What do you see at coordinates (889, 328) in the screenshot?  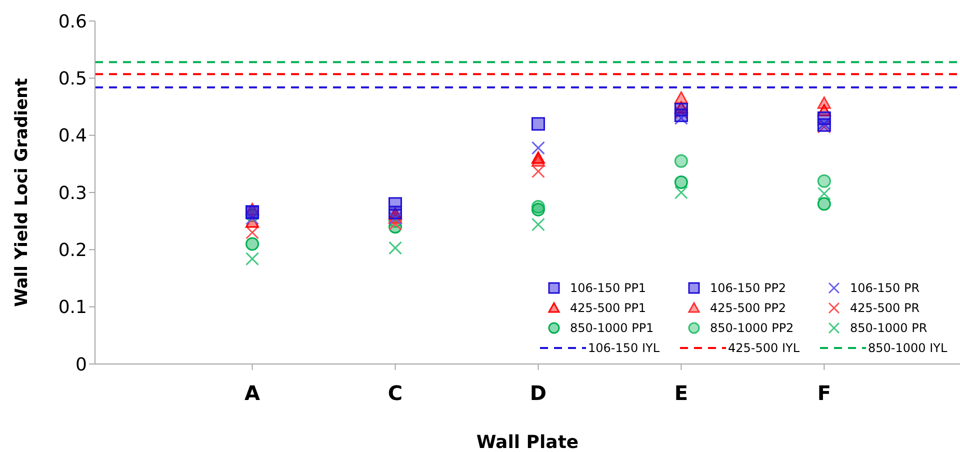 I see `legend-label: 850-1000 PR` at bounding box center [889, 328].